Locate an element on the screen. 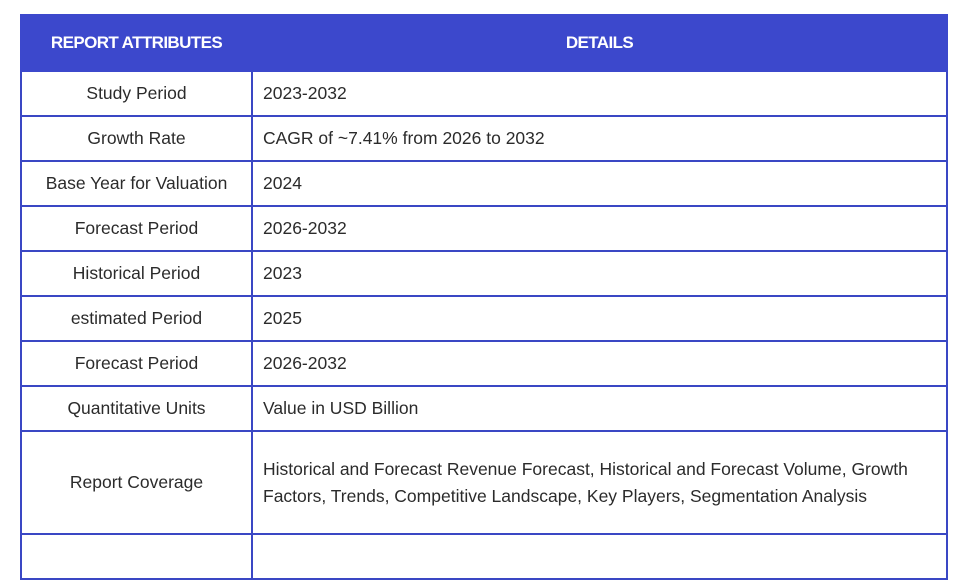 The width and height of the screenshot is (958, 580). details-cell: Value in USD Billion is located at coordinates (599, 408).